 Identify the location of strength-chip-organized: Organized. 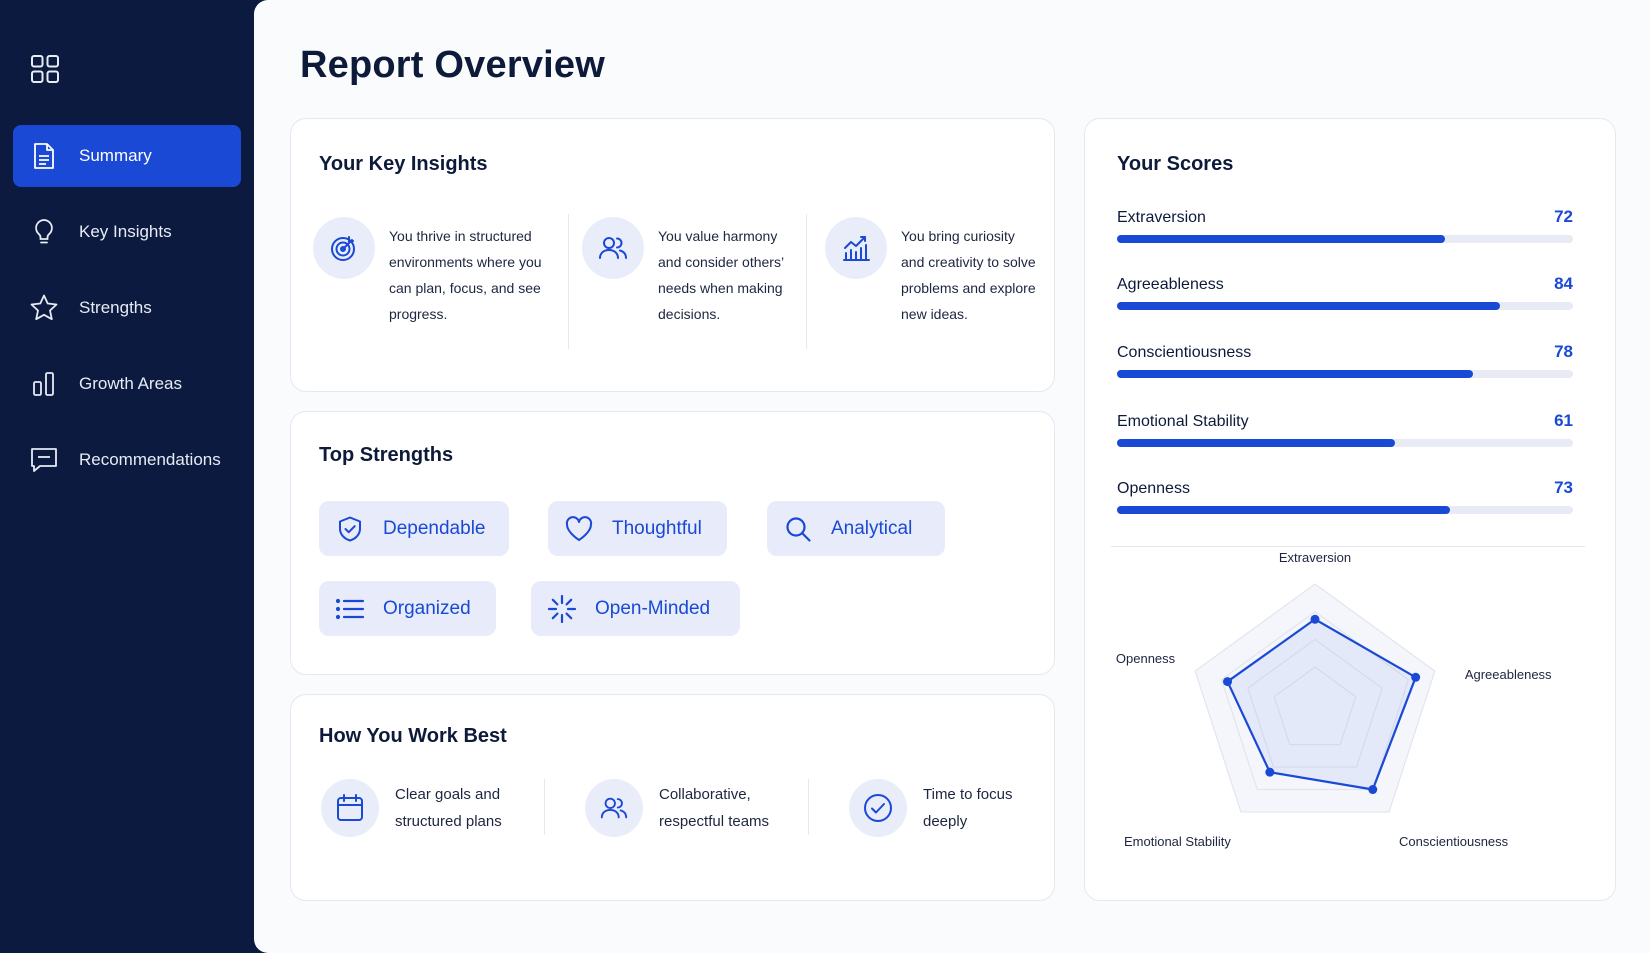
(407, 608).